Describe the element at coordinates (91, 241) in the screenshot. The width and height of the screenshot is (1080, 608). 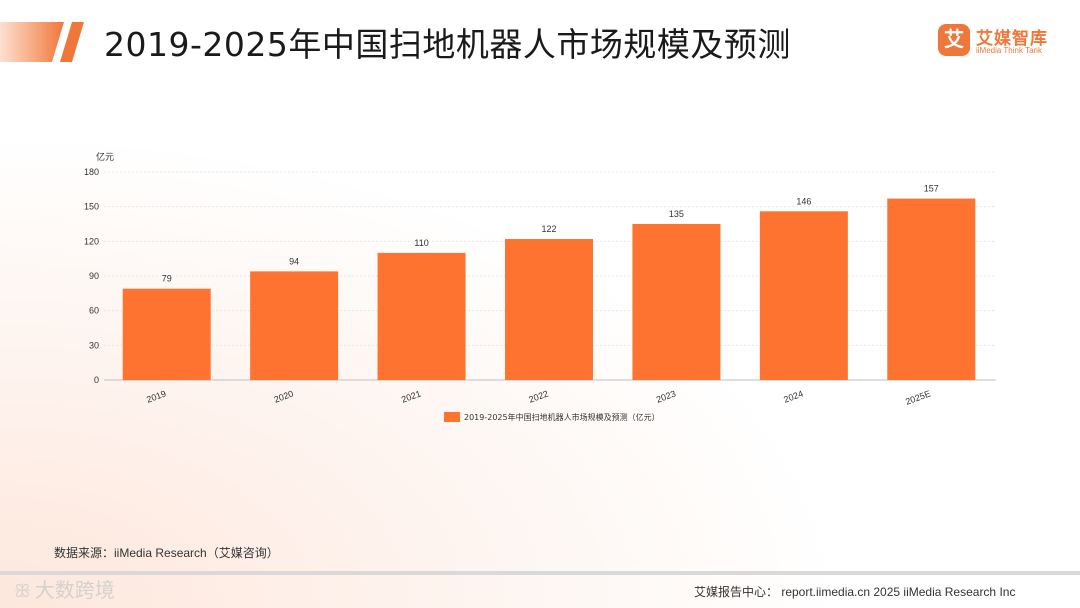
I see `y-tick-label: 120` at that location.